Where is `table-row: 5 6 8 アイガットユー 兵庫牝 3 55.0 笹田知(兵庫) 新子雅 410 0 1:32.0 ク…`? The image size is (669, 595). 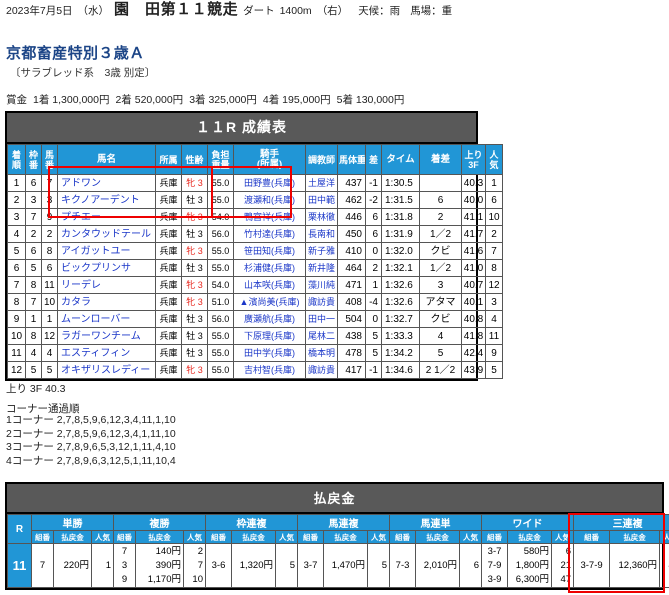
table-row: 5 6 8 アイガットユー 兵庫牝 3 55.0 笹田知(兵庫) 新子雅 410 0 1:32.0 ク… is located at coordinates (255, 251).